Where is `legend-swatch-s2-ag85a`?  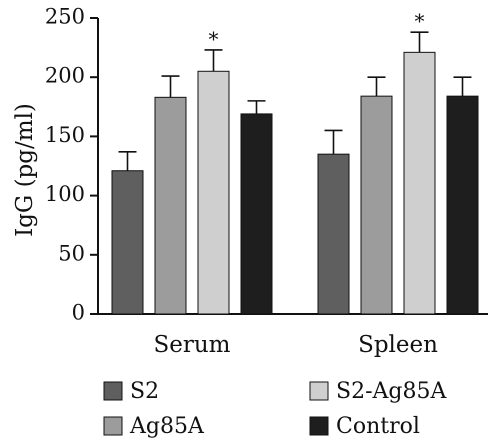 legend-swatch-s2-ag85a is located at coordinates (319, 391).